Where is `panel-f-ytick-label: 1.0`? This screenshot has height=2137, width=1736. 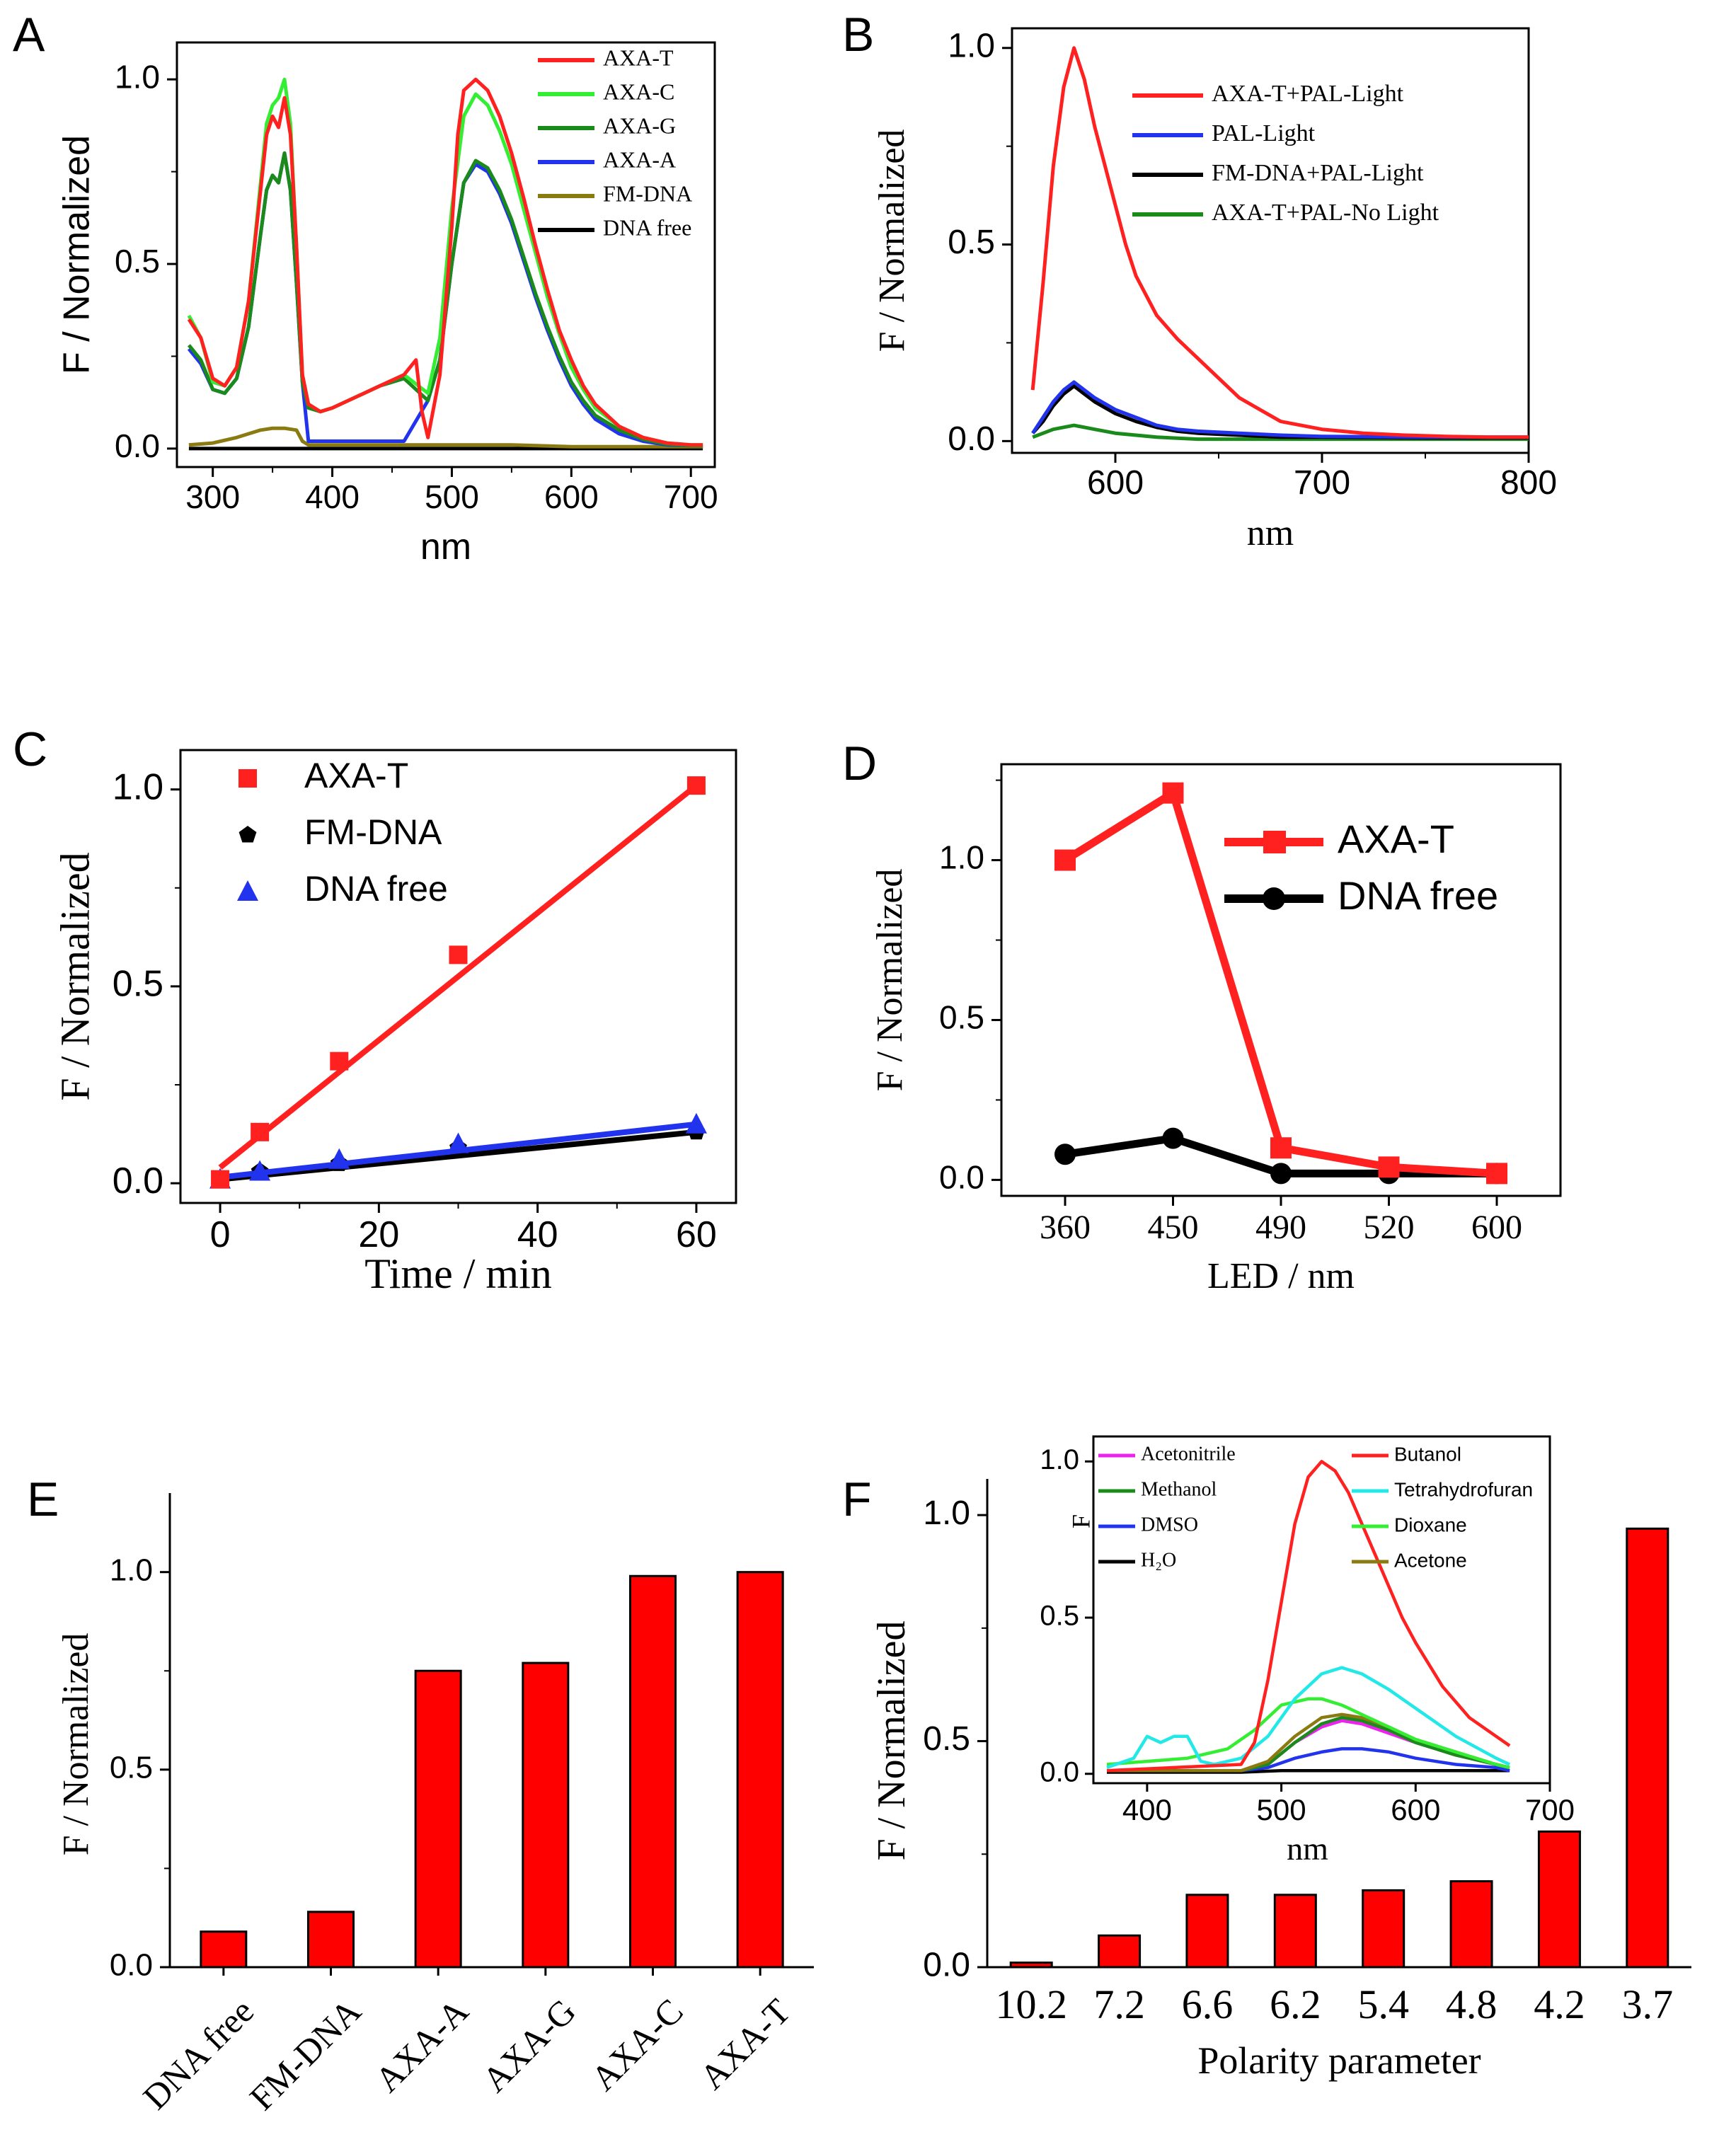 panel-f-ytick-label: 1.0 is located at coordinates (946, 1513).